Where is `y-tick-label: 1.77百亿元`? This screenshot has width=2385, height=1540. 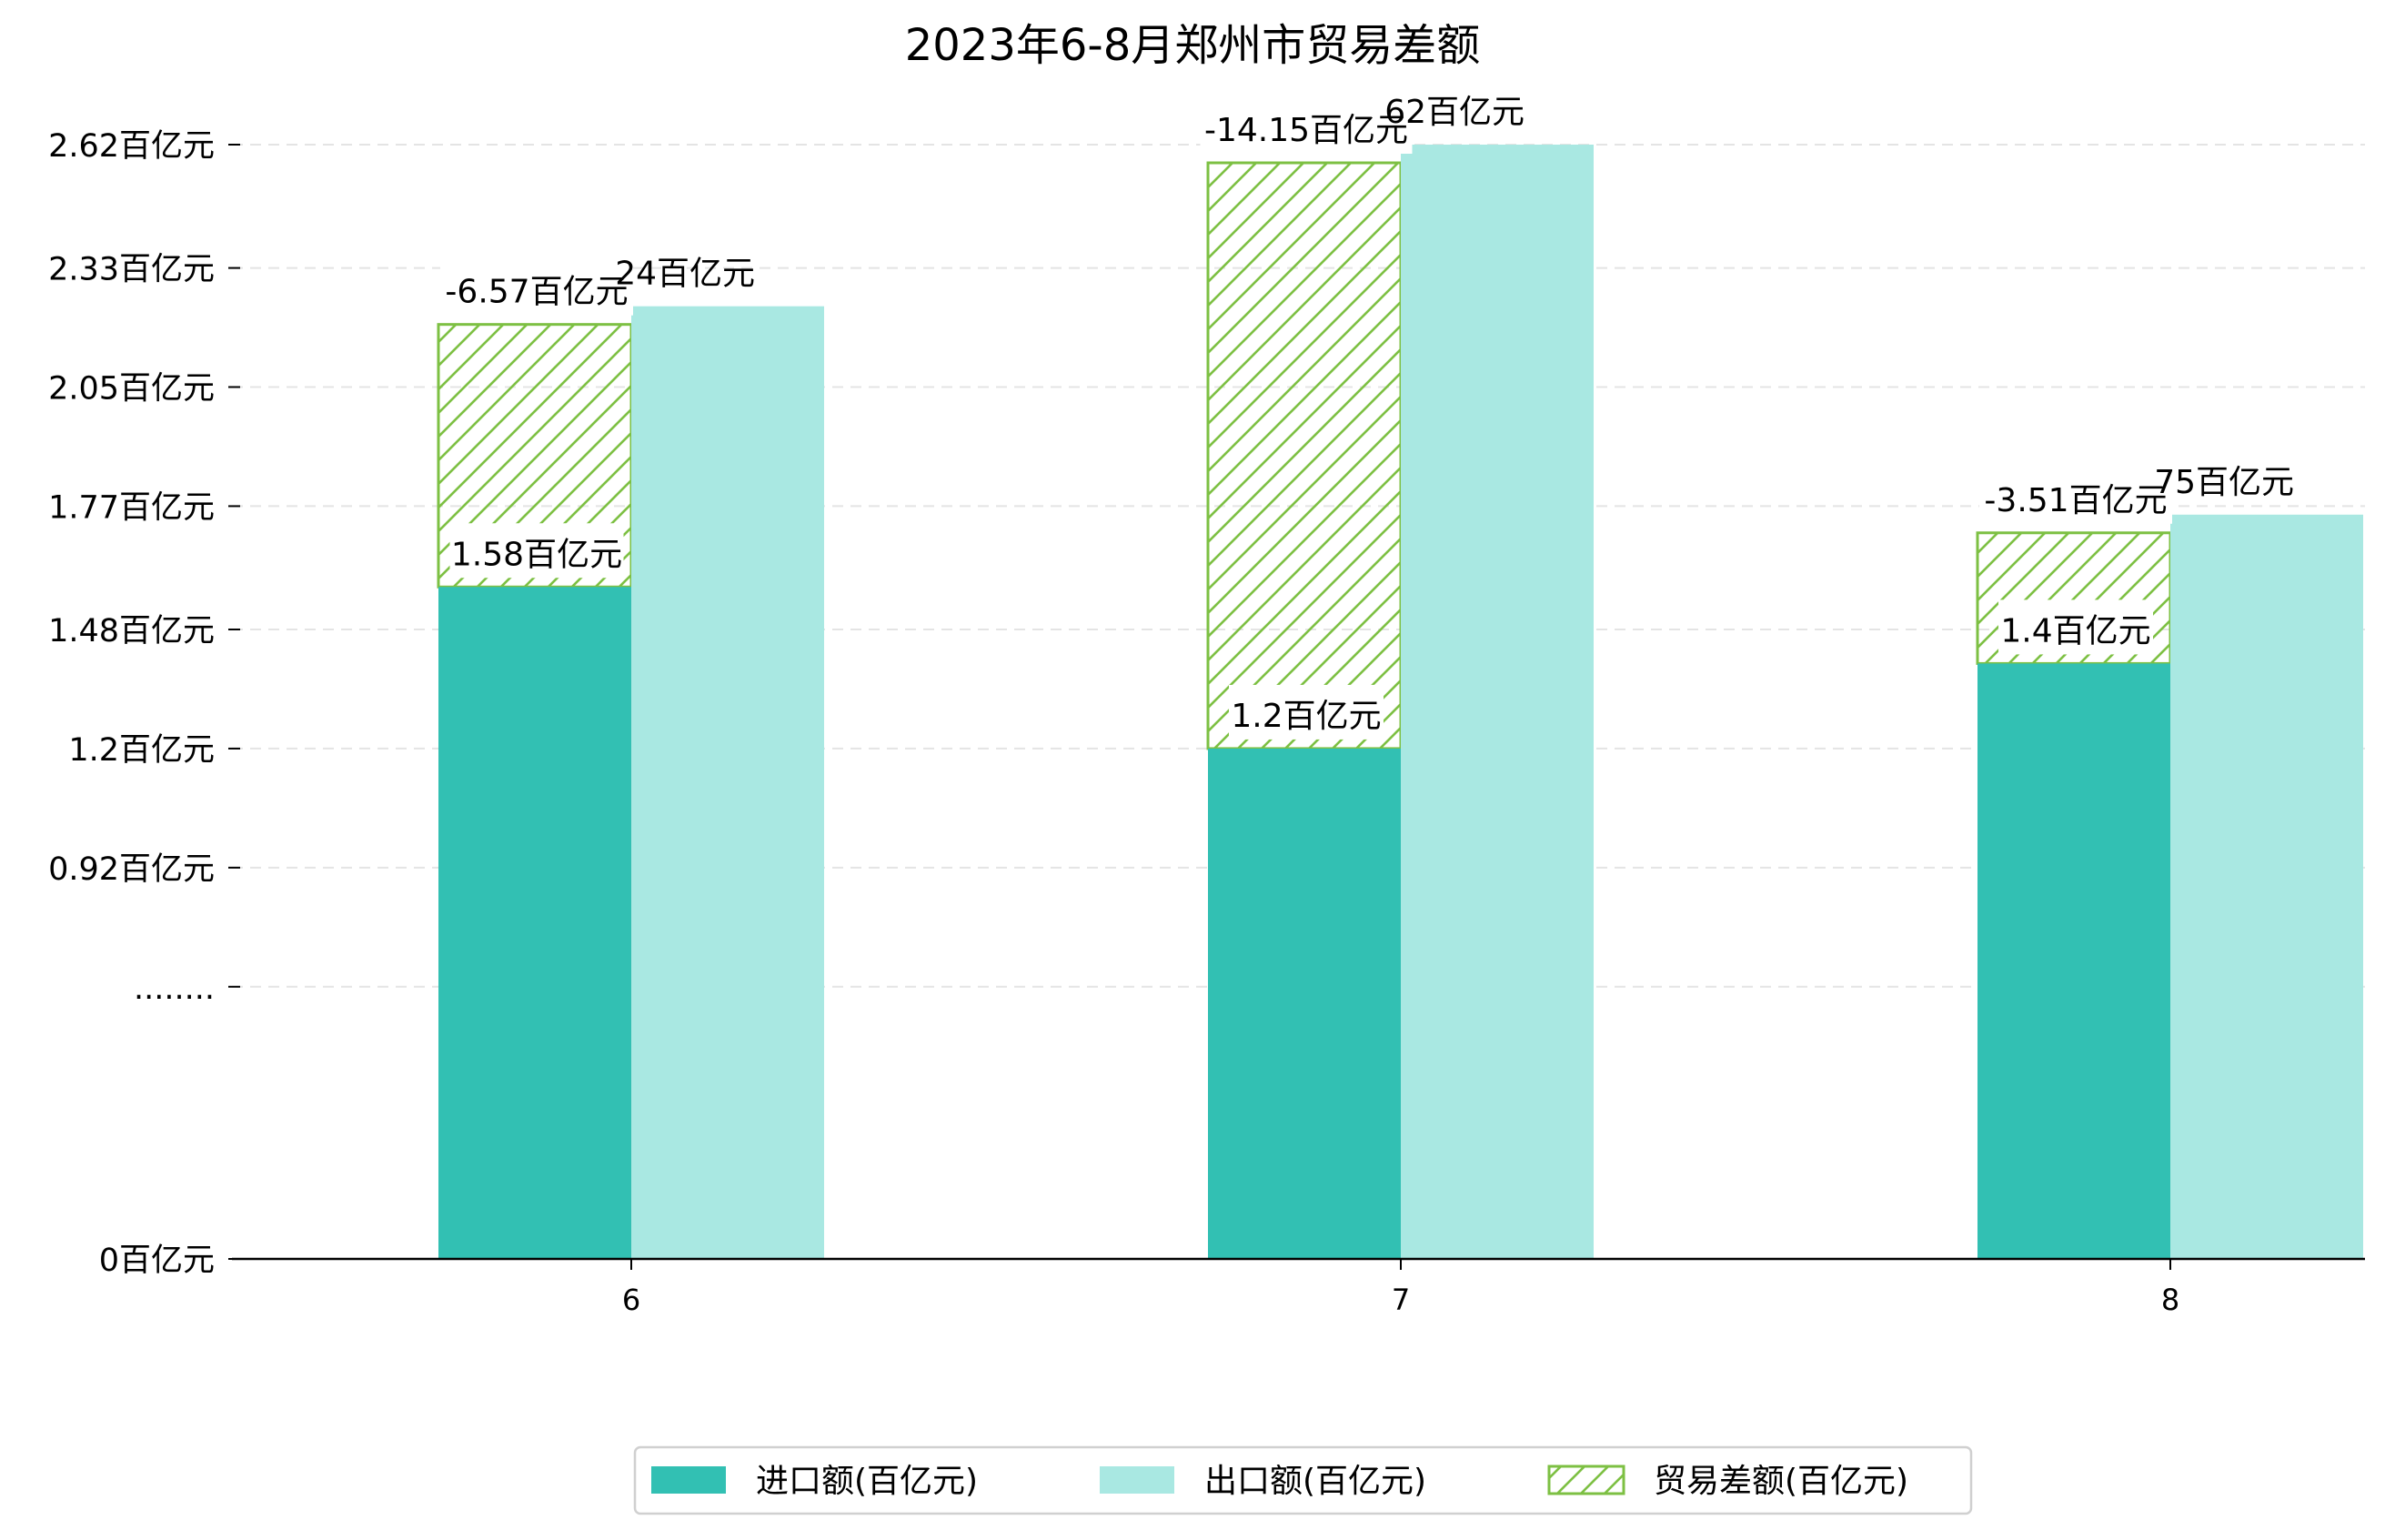 y-tick-label: 1.77百亿元 is located at coordinates (131, 507).